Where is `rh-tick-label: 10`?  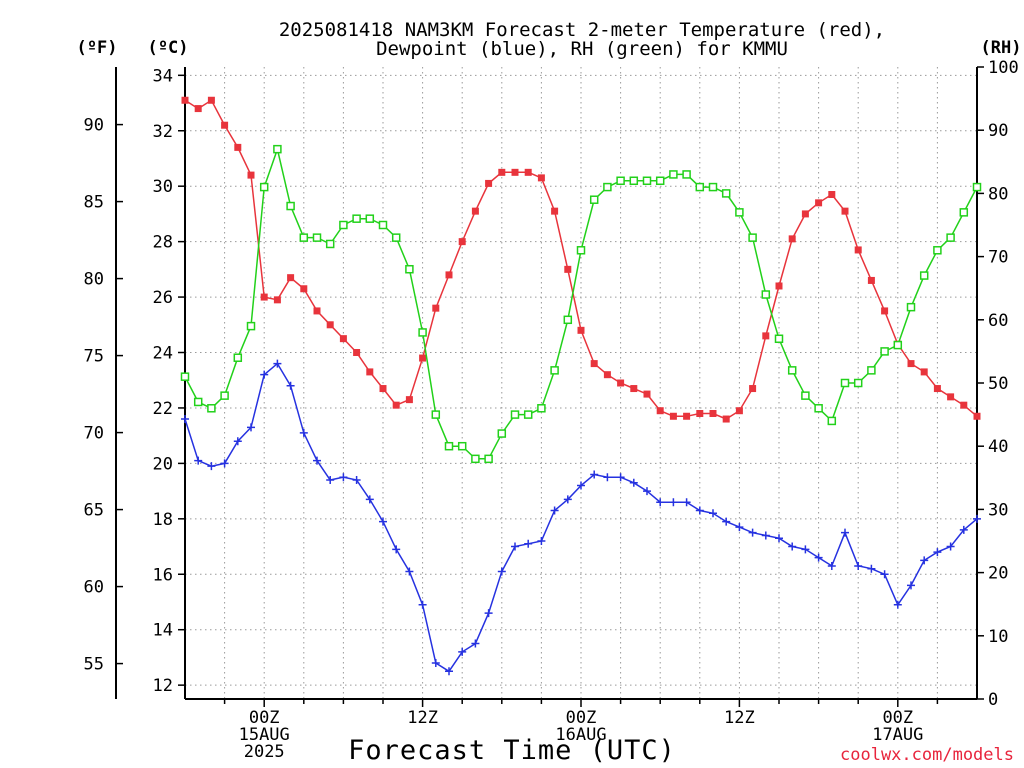
rh-tick-label: 10 is located at coordinates (998, 637).